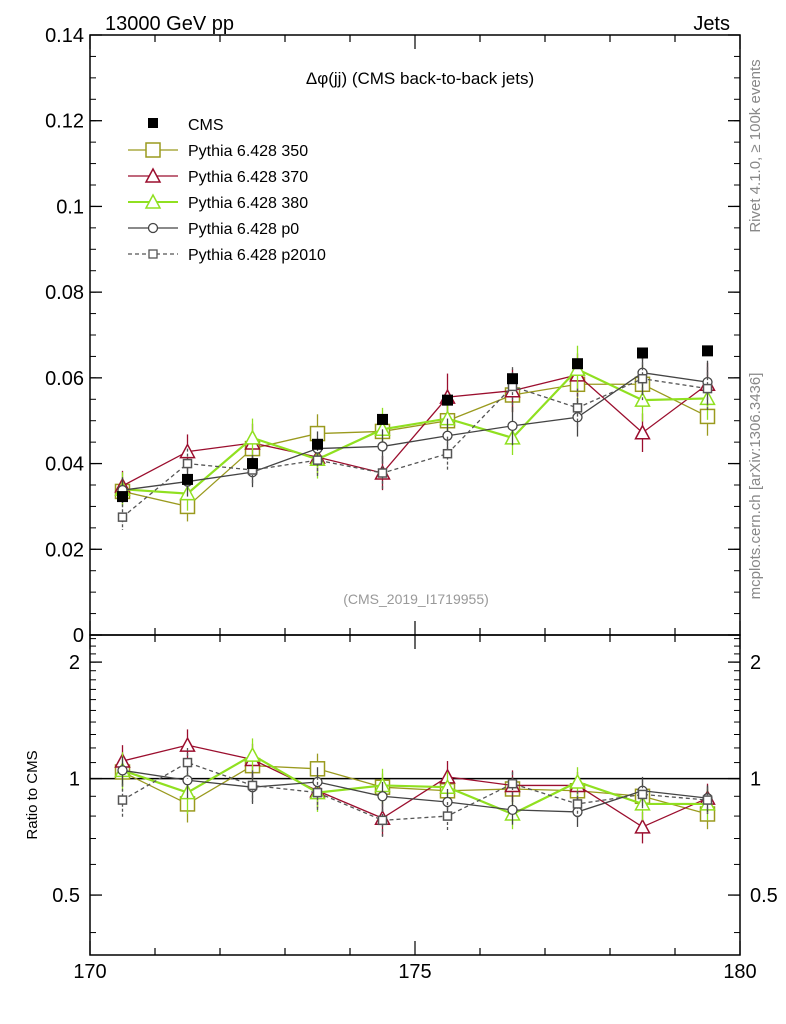 The width and height of the screenshot is (786, 1024). Describe the element at coordinates (755, 145) in the screenshot. I see `rivet-version-label: Rivet 4.1.0, ≥ 100k events` at that location.